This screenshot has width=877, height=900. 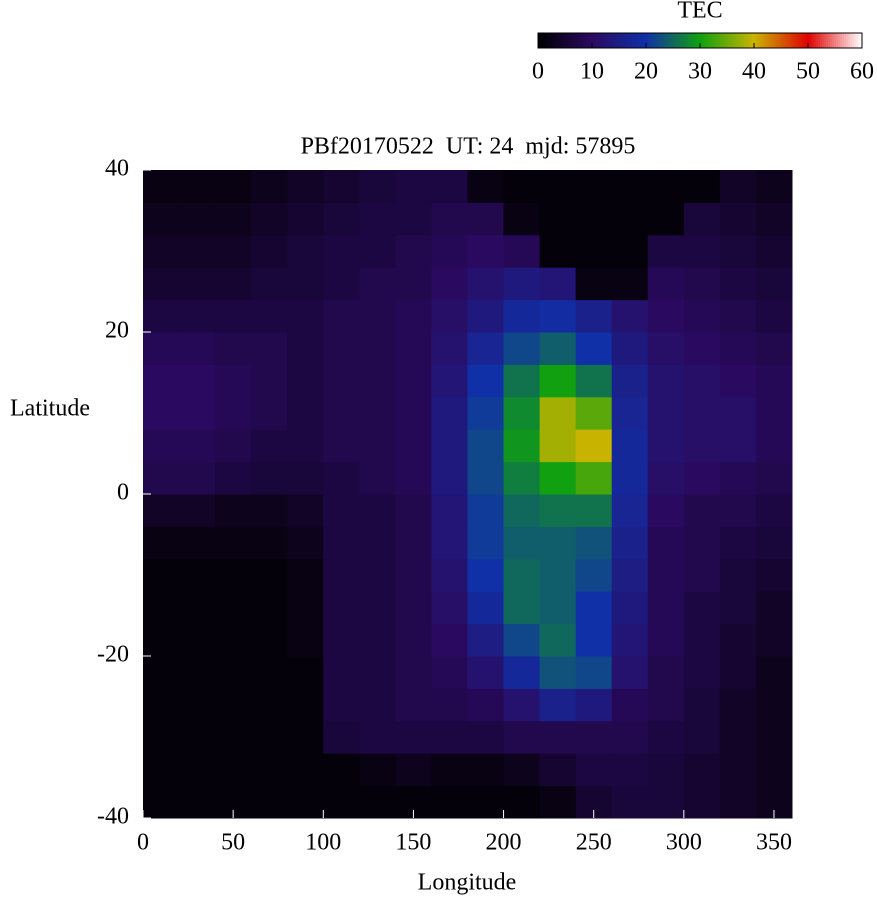 I want to click on colorbar-tick-label: 50, so click(x=808, y=72).